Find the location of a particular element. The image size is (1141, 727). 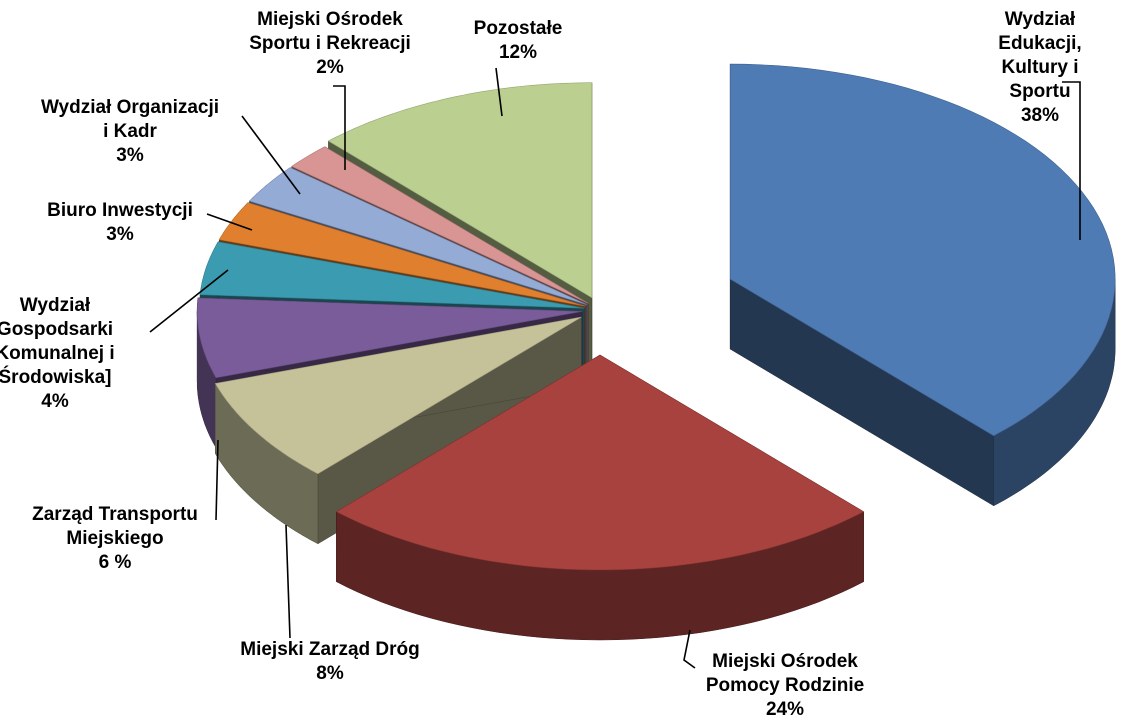

data-label: Wydział Organizacji i Kadr 3% is located at coordinates (130, 132).